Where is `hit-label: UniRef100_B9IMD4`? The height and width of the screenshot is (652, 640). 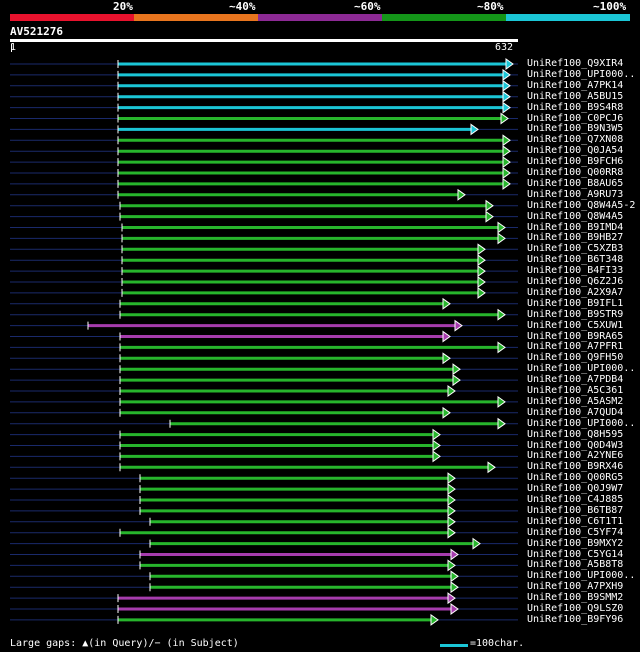 hit-label: UniRef100_B9IMD4 is located at coordinates (575, 227).